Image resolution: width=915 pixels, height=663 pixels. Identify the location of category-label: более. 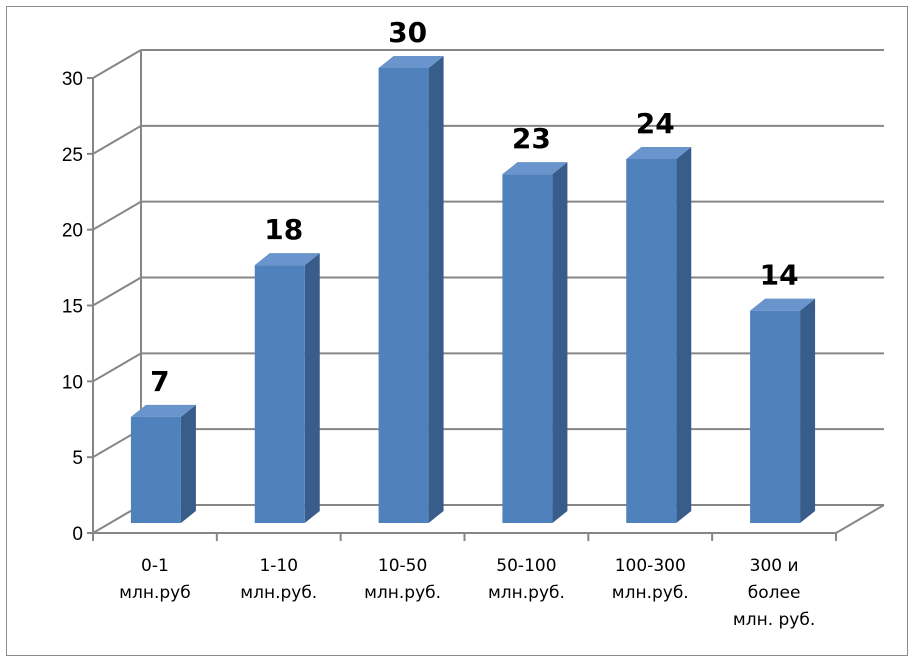
(774, 593).